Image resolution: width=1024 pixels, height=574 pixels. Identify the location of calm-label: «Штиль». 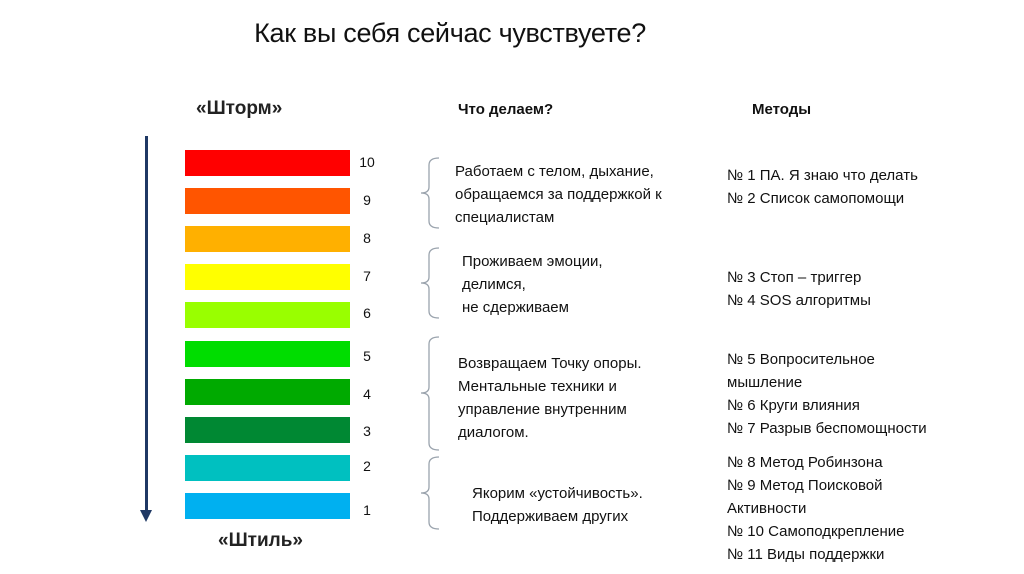
(260, 540).